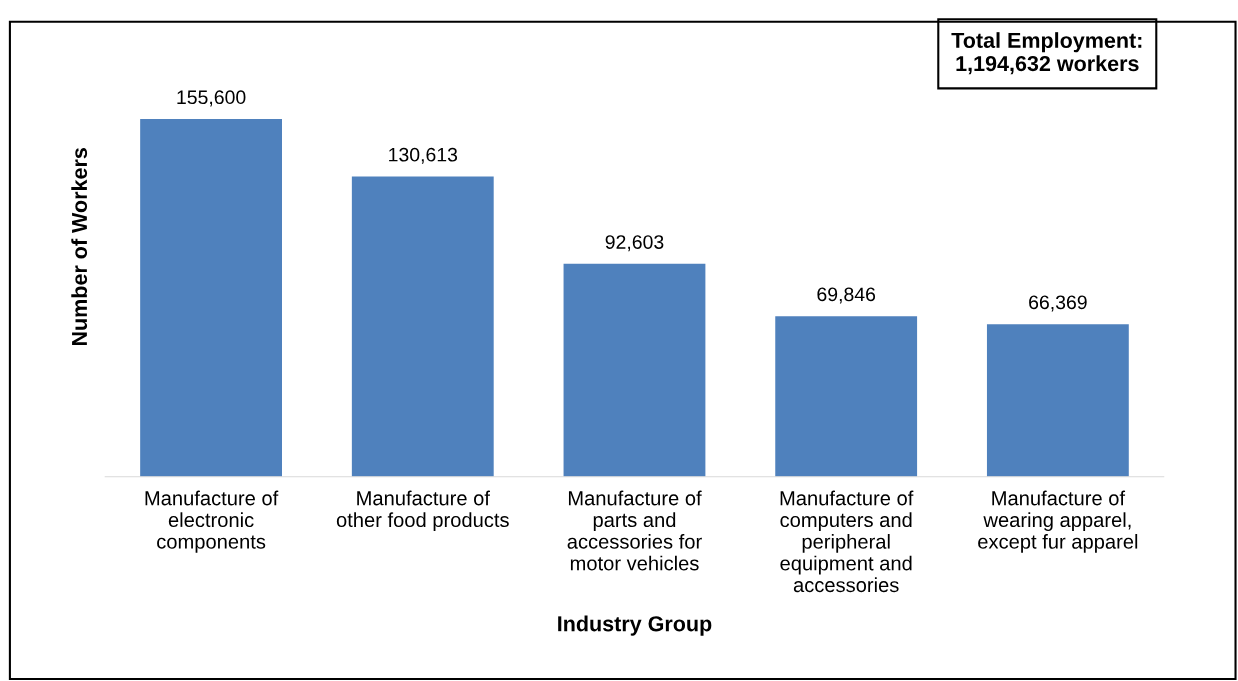  What do you see at coordinates (423, 155) in the screenshot?
I see `data-label: 130,613` at bounding box center [423, 155].